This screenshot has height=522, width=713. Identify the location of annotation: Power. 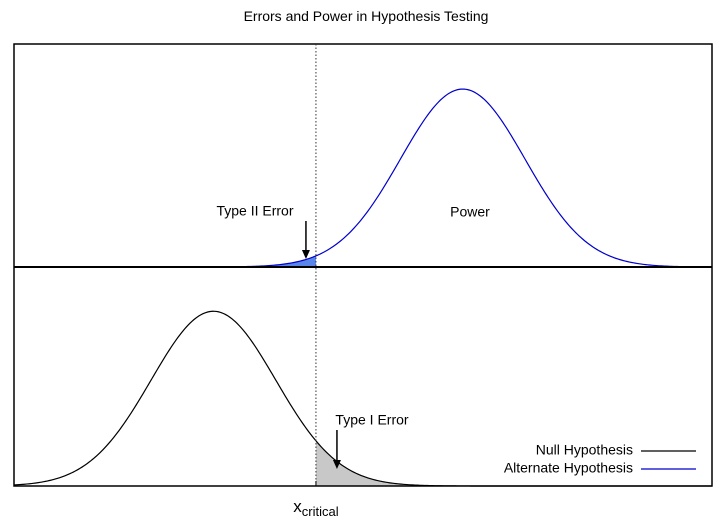
(470, 212).